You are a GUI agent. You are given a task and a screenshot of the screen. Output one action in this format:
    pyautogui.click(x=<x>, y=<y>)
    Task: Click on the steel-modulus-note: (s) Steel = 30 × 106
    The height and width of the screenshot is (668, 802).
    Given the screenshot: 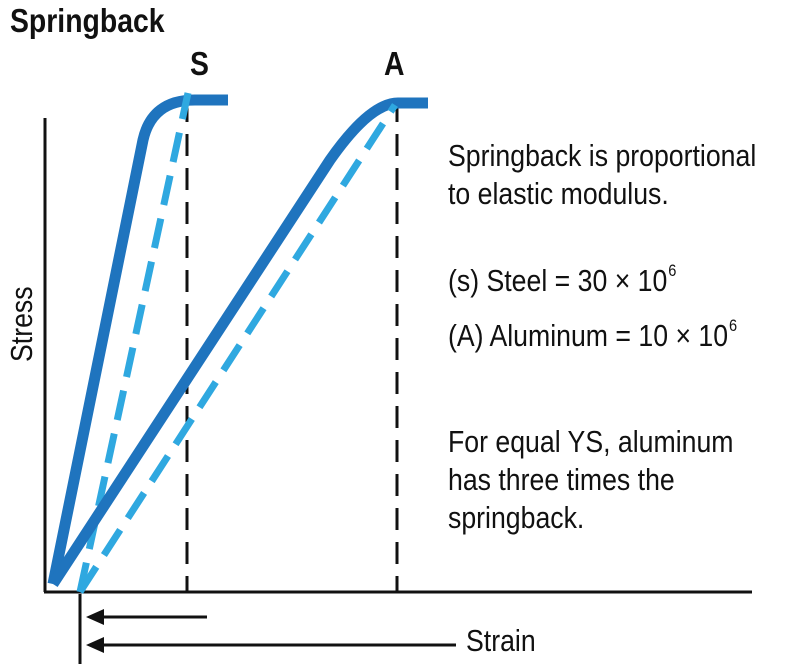 What is the action you would take?
    pyautogui.click(x=562, y=276)
    